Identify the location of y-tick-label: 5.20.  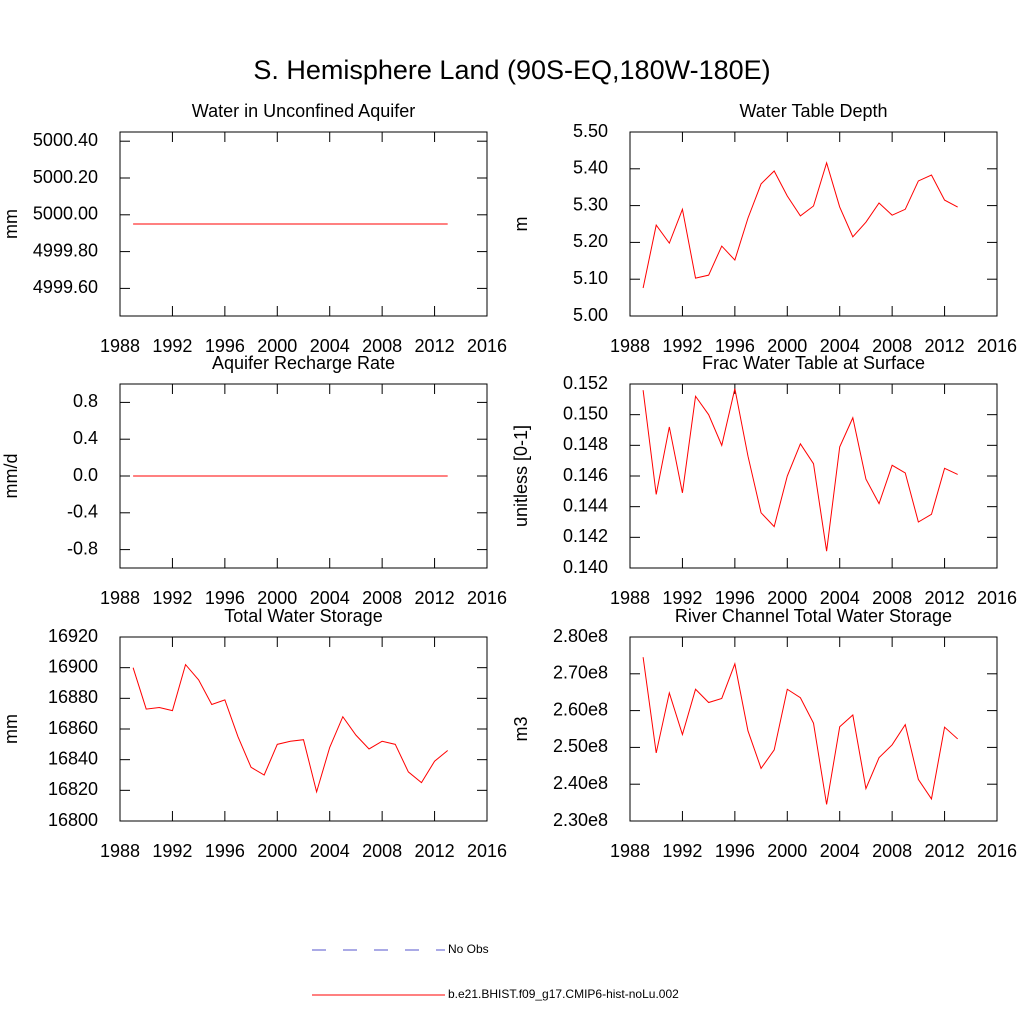
(590, 241).